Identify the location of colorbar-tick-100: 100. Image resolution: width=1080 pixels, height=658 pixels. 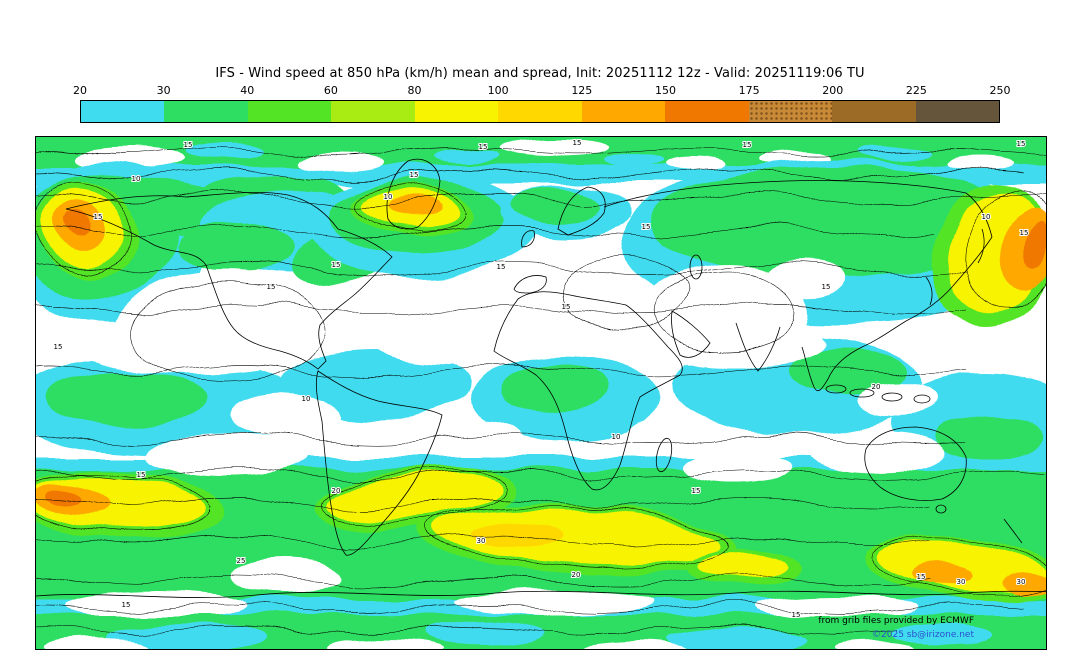
(498, 90).